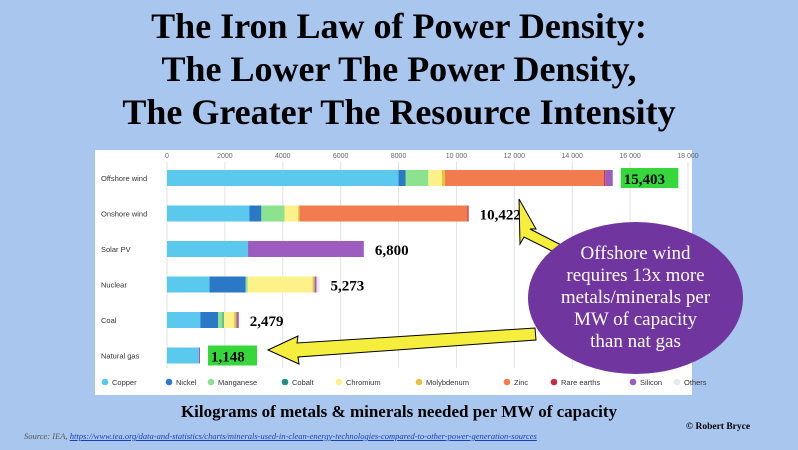  Describe the element at coordinates (114, 285) in the screenshot. I see `category-label: Nuclear` at that location.